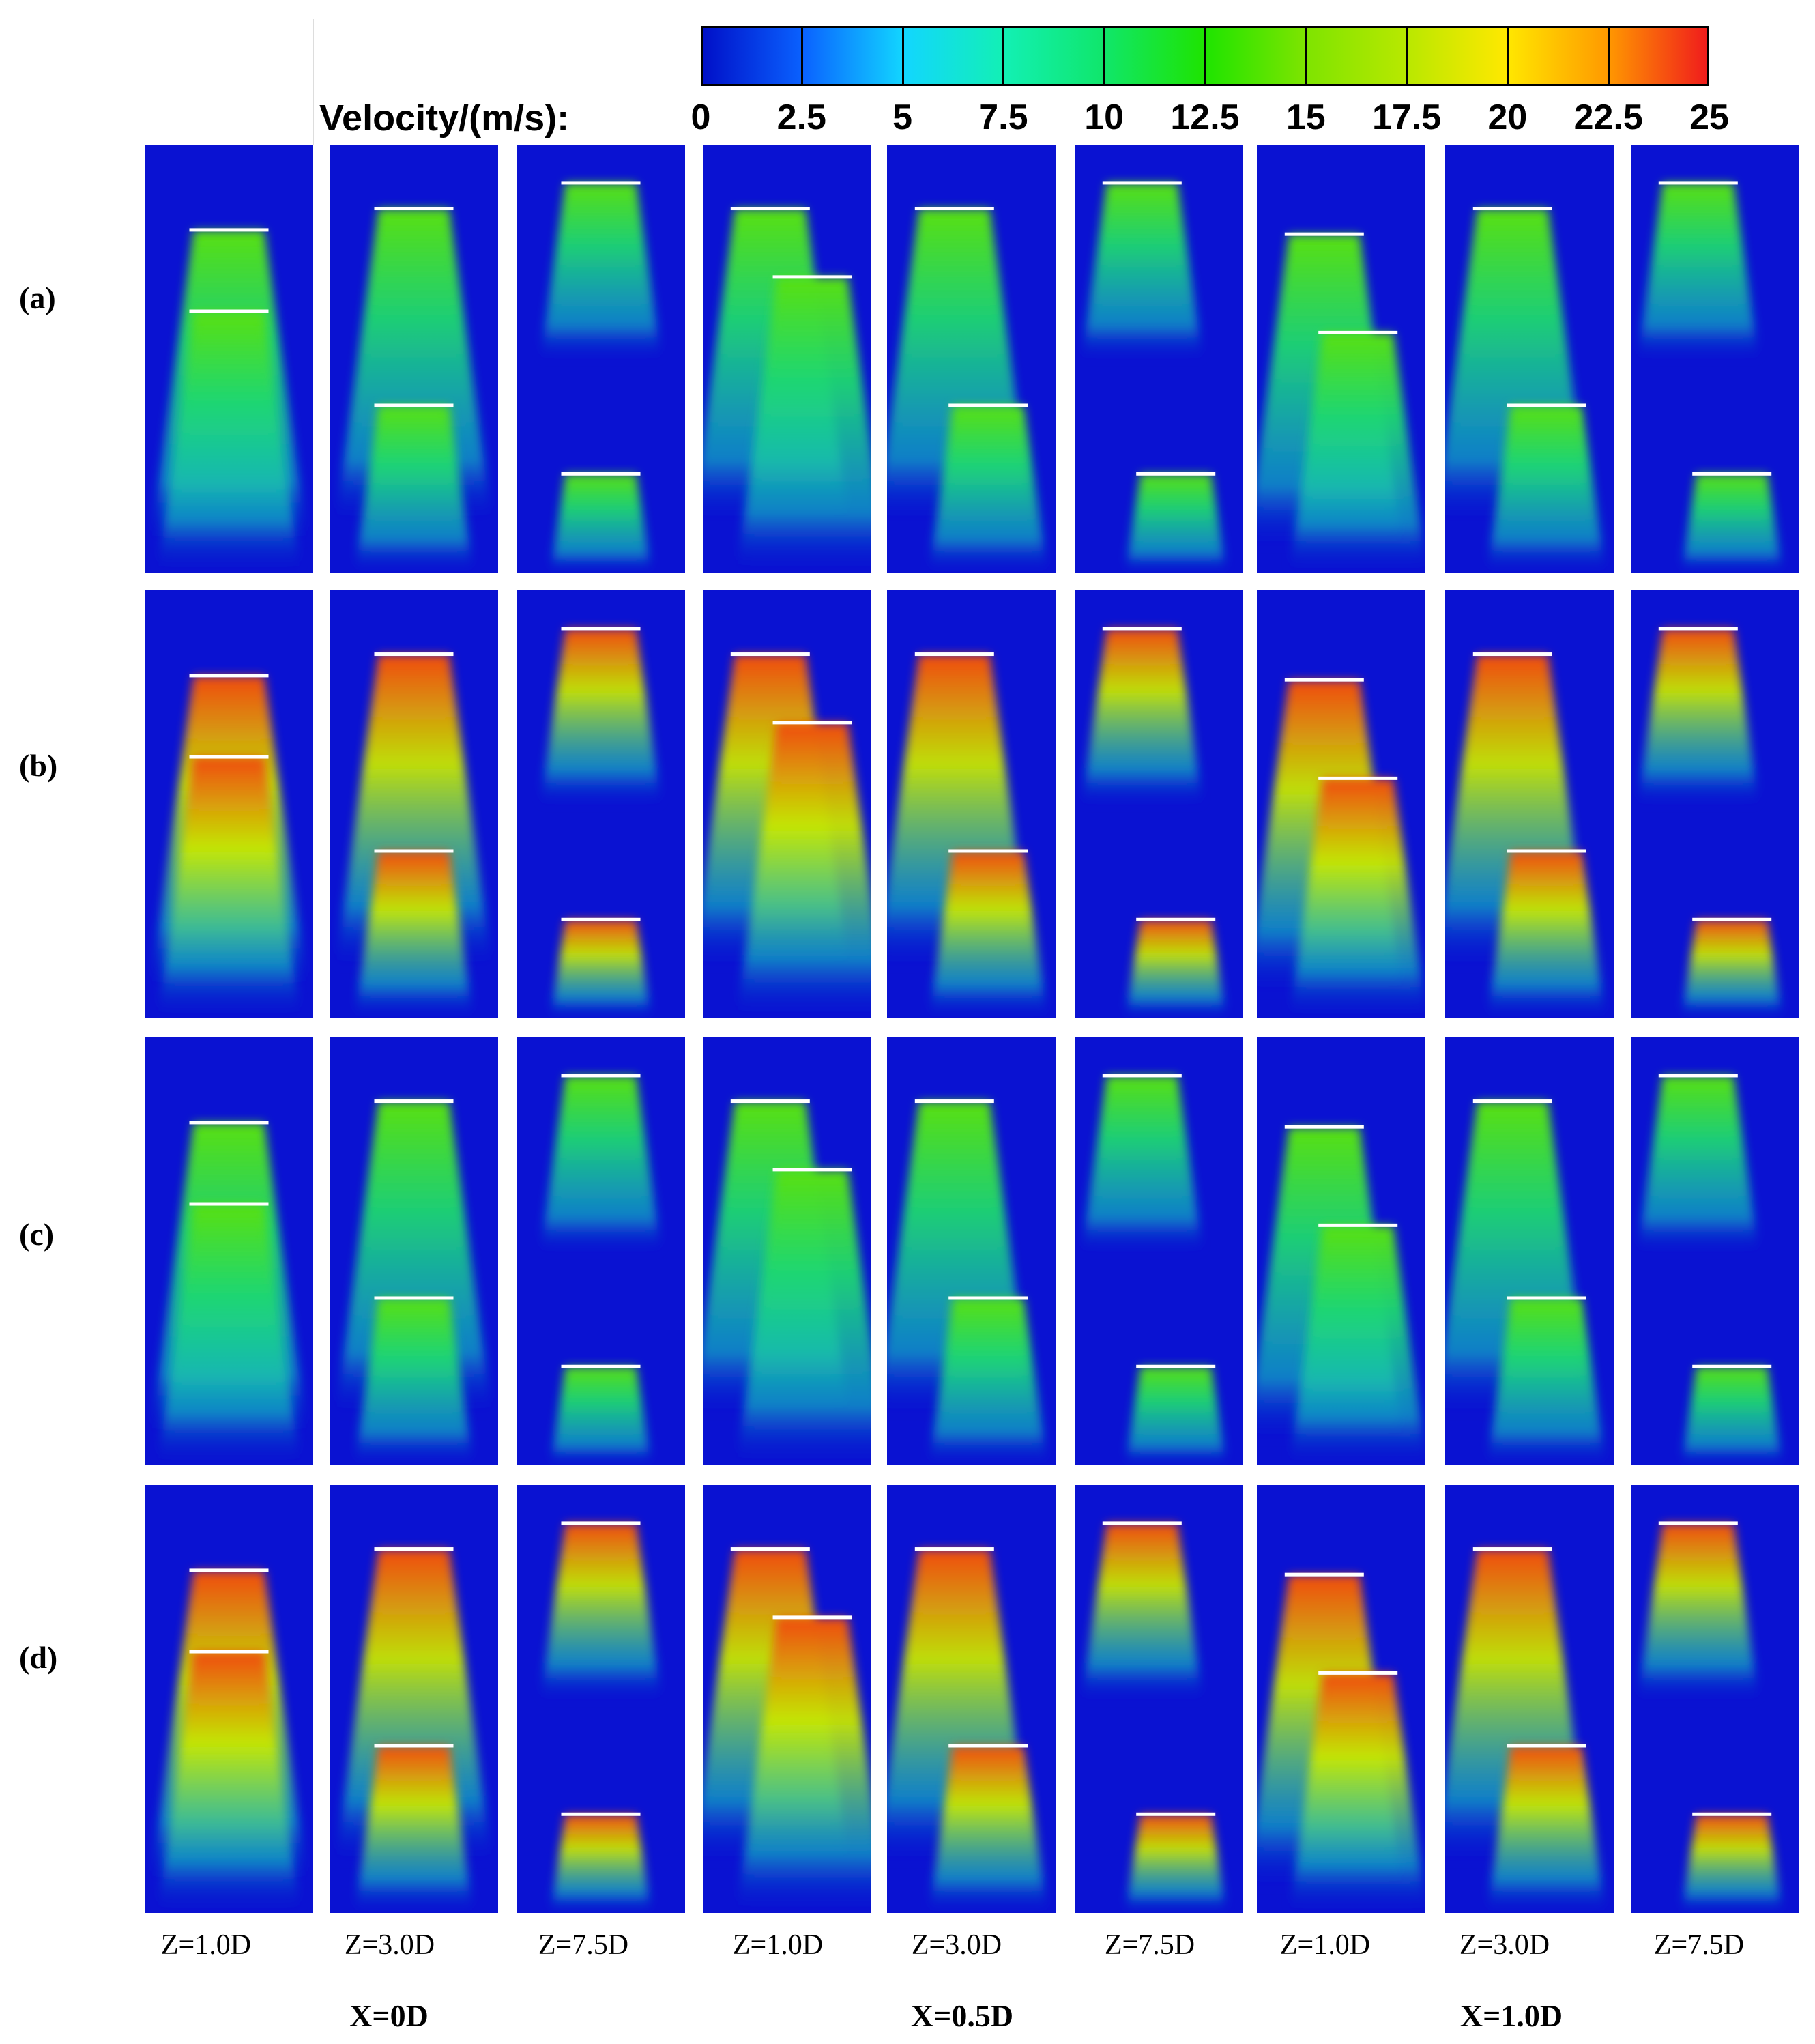 This screenshot has width=1815, height=2044. What do you see at coordinates (583, 1945) in the screenshot?
I see `z-label-col3: Z=7.5D` at bounding box center [583, 1945].